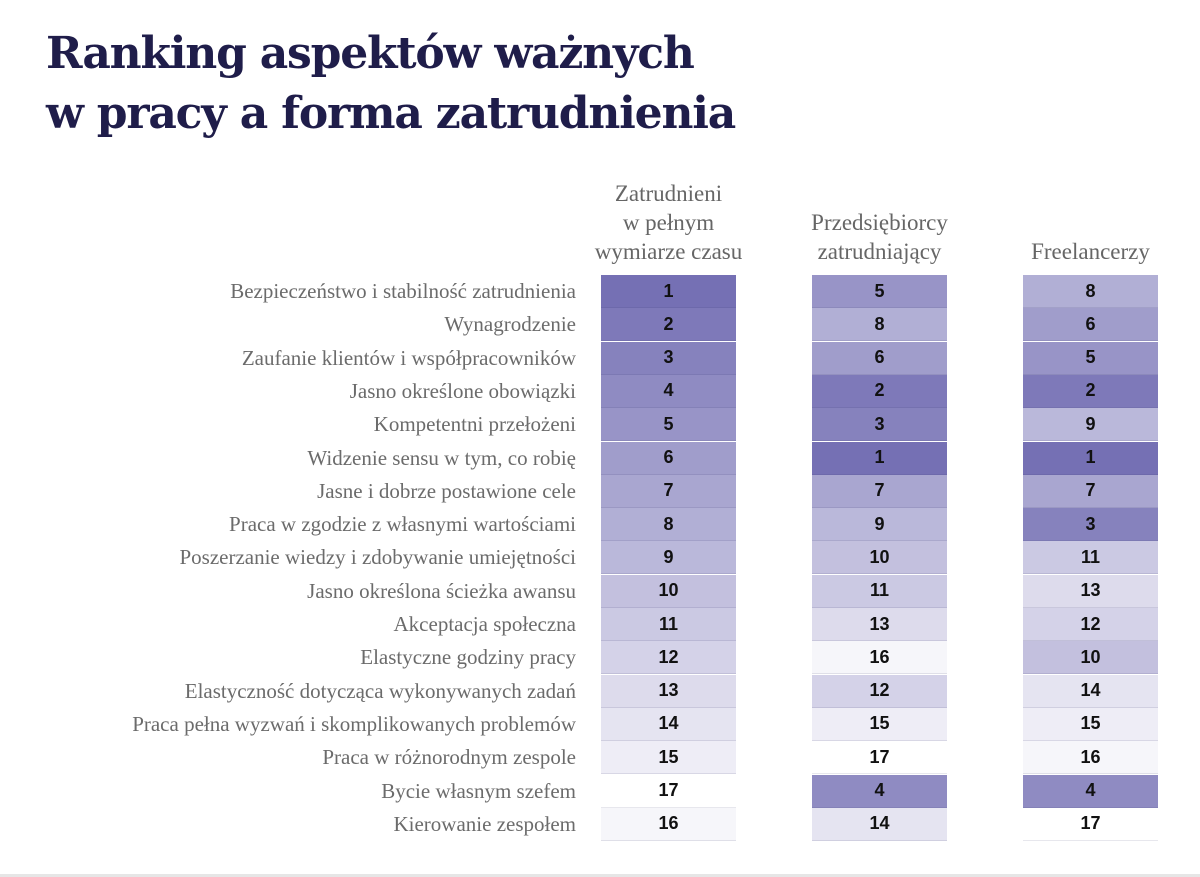 Image resolution: width=1200 pixels, height=877 pixels. Describe the element at coordinates (668, 458) in the screenshot. I see `rank-cell-fulltime: 6` at that location.